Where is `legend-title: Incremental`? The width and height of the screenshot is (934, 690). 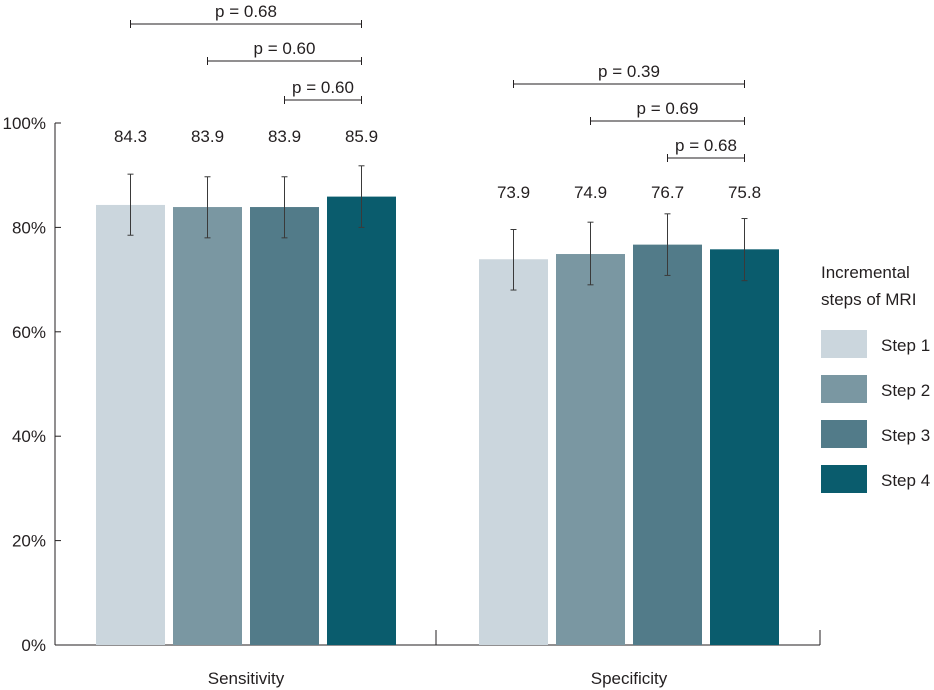 legend-title: Incremental is located at coordinates (865, 272).